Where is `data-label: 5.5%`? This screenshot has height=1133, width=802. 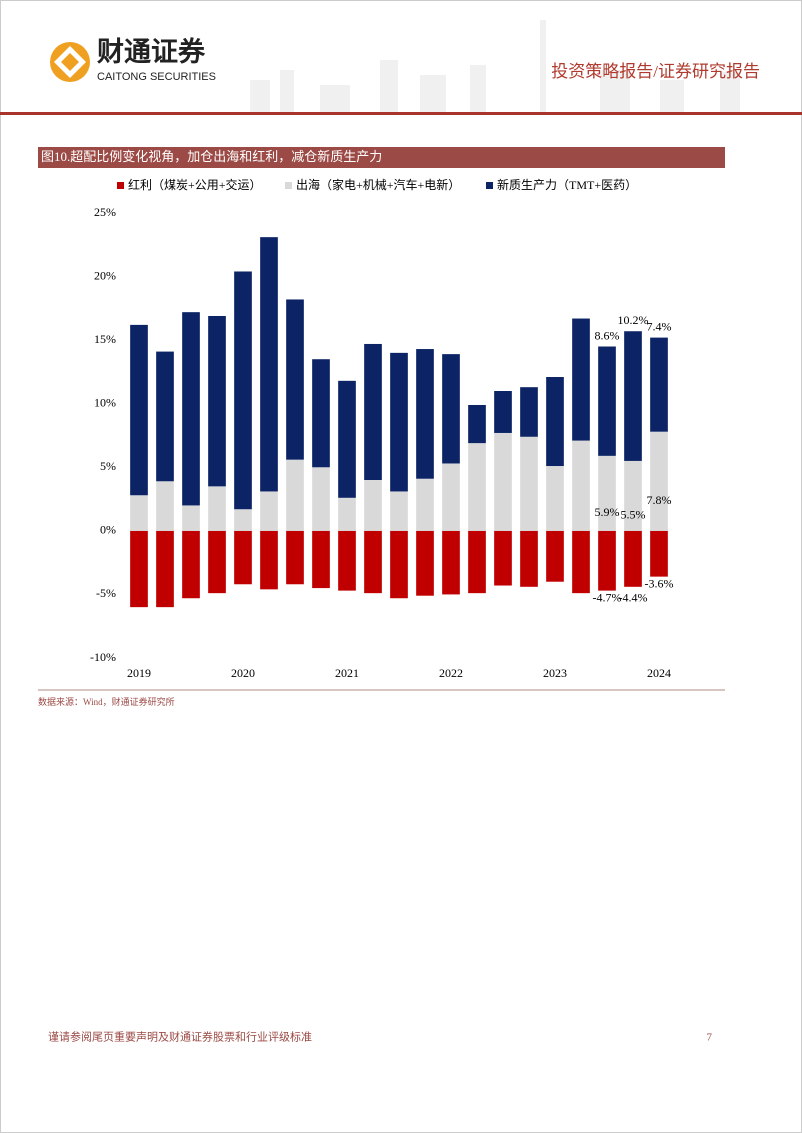 data-label: 5.5% is located at coordinates (633, 515).